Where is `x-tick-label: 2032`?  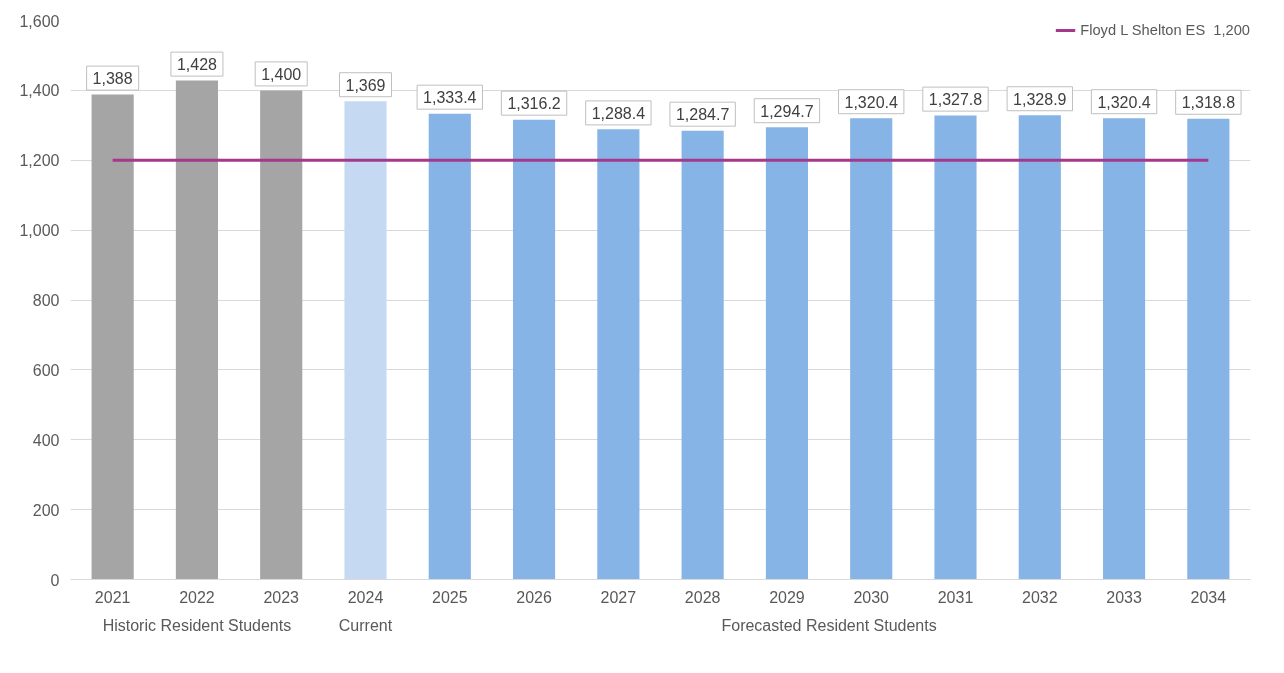
x-tick-label: 2032 is located at coordinates (1039, 597).